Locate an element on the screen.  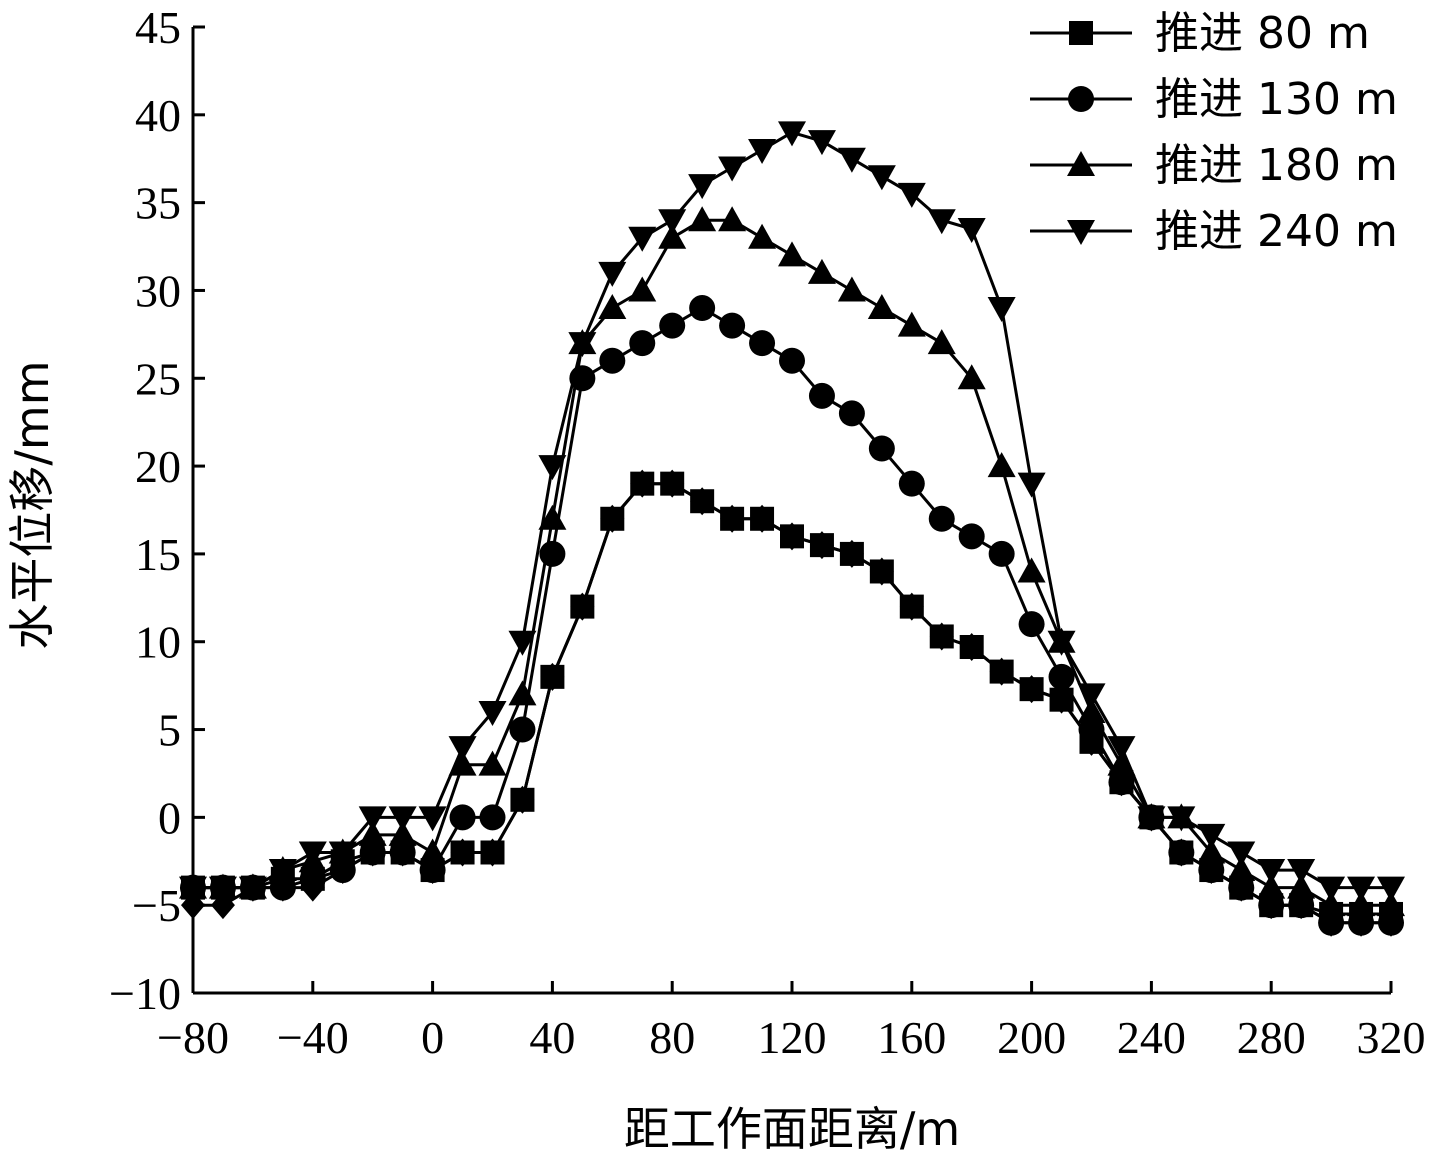
x-tick-label: 200 is located at coordinates (1031, 1037).